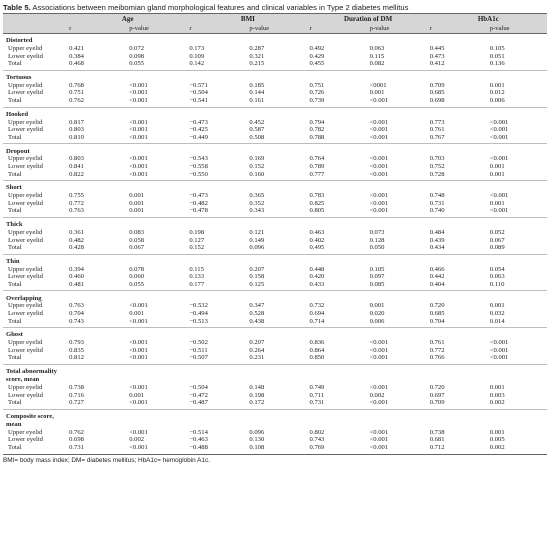 The width and height of the screenshot is (550, 536). What do you see at coordinates (317, 56) in the screenshot?
I see `cell-r-value: 0.429` at bounding box center [317, 56].